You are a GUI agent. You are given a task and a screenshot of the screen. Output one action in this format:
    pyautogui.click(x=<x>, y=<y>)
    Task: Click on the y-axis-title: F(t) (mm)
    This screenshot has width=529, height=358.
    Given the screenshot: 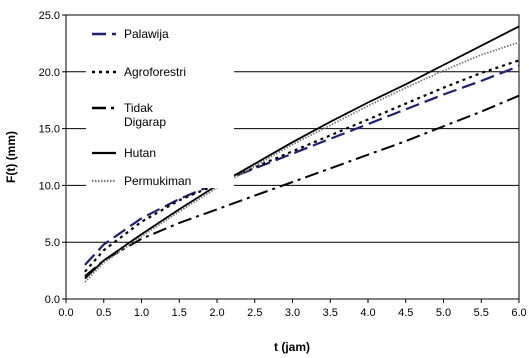 What is the action you would take?
    pyautogui.click(x=11, y=157)
    